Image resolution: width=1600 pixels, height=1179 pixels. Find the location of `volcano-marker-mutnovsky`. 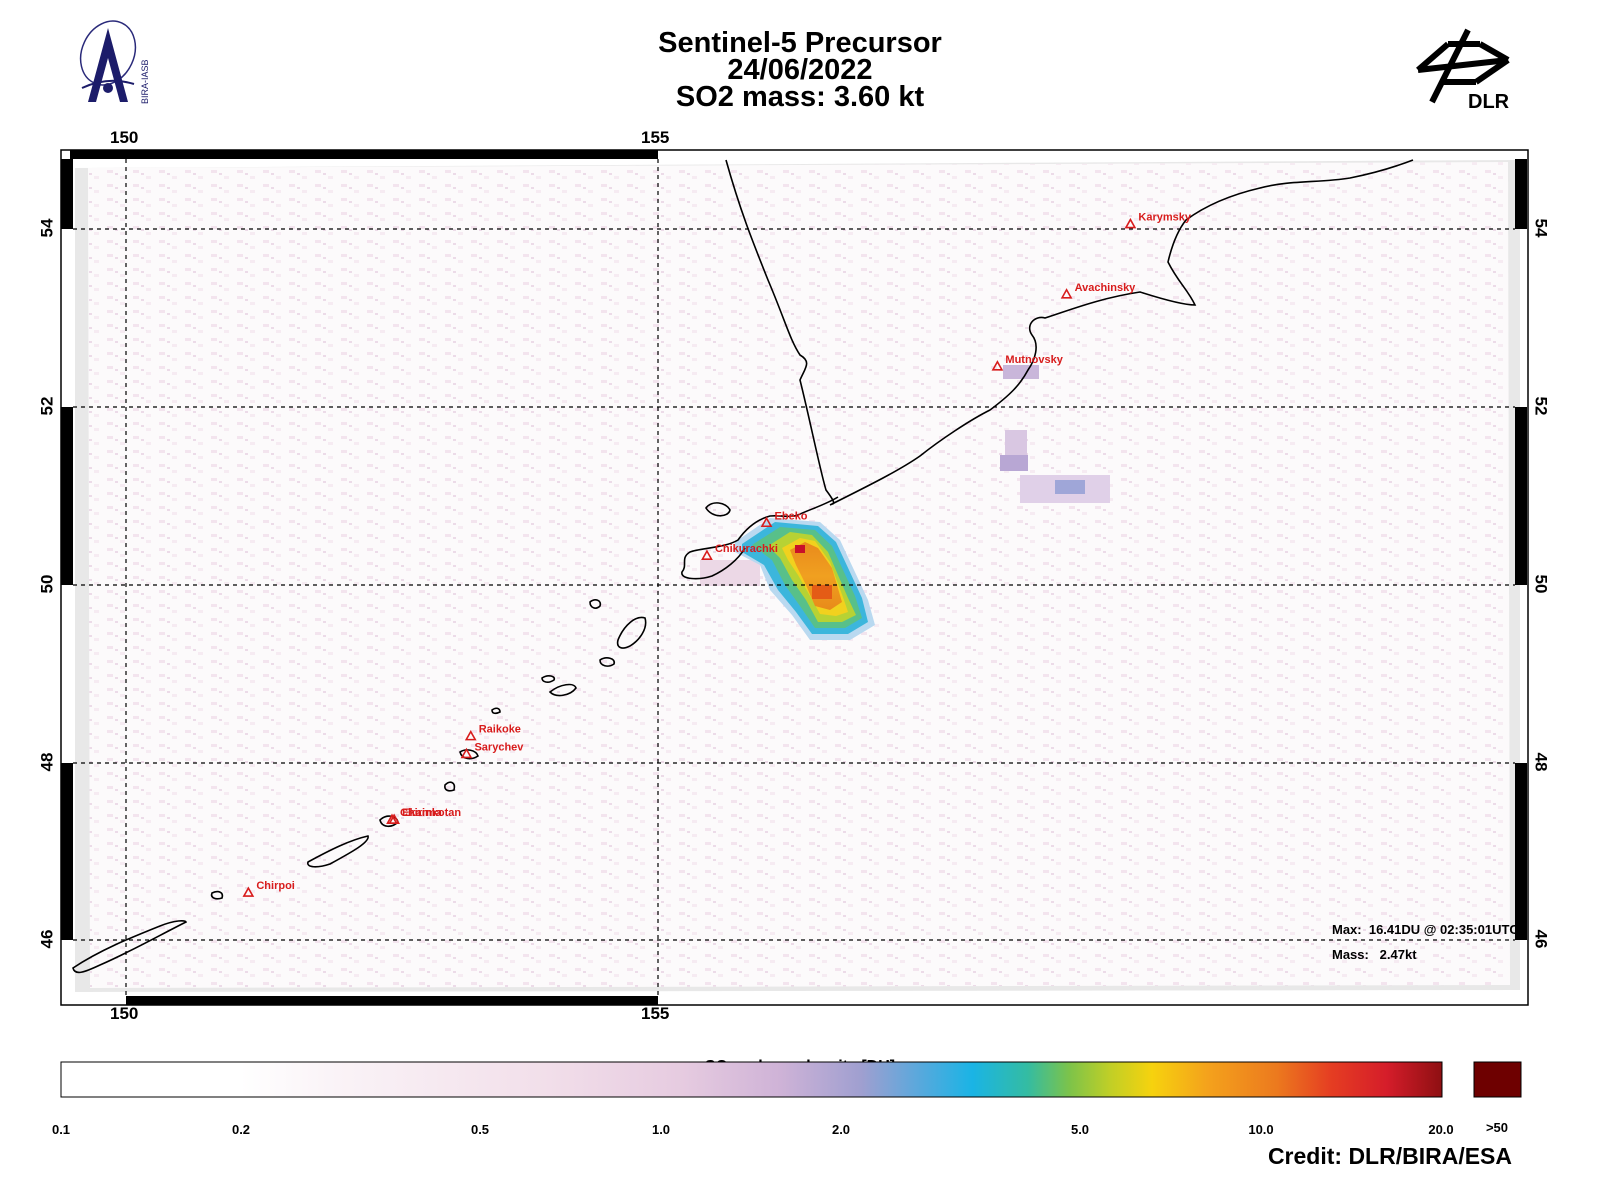

volcano-marker-mutnovsky is located at coordinates (997, 365).